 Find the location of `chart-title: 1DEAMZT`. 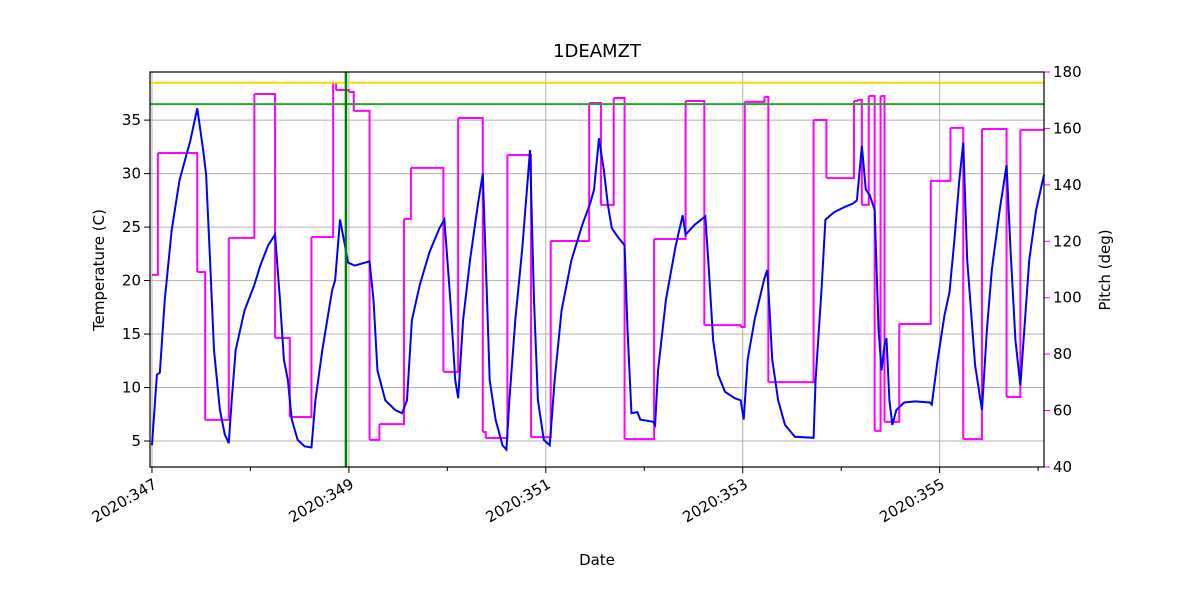

chart-title: 1DEAMZT is located at coordinates (597, 51).